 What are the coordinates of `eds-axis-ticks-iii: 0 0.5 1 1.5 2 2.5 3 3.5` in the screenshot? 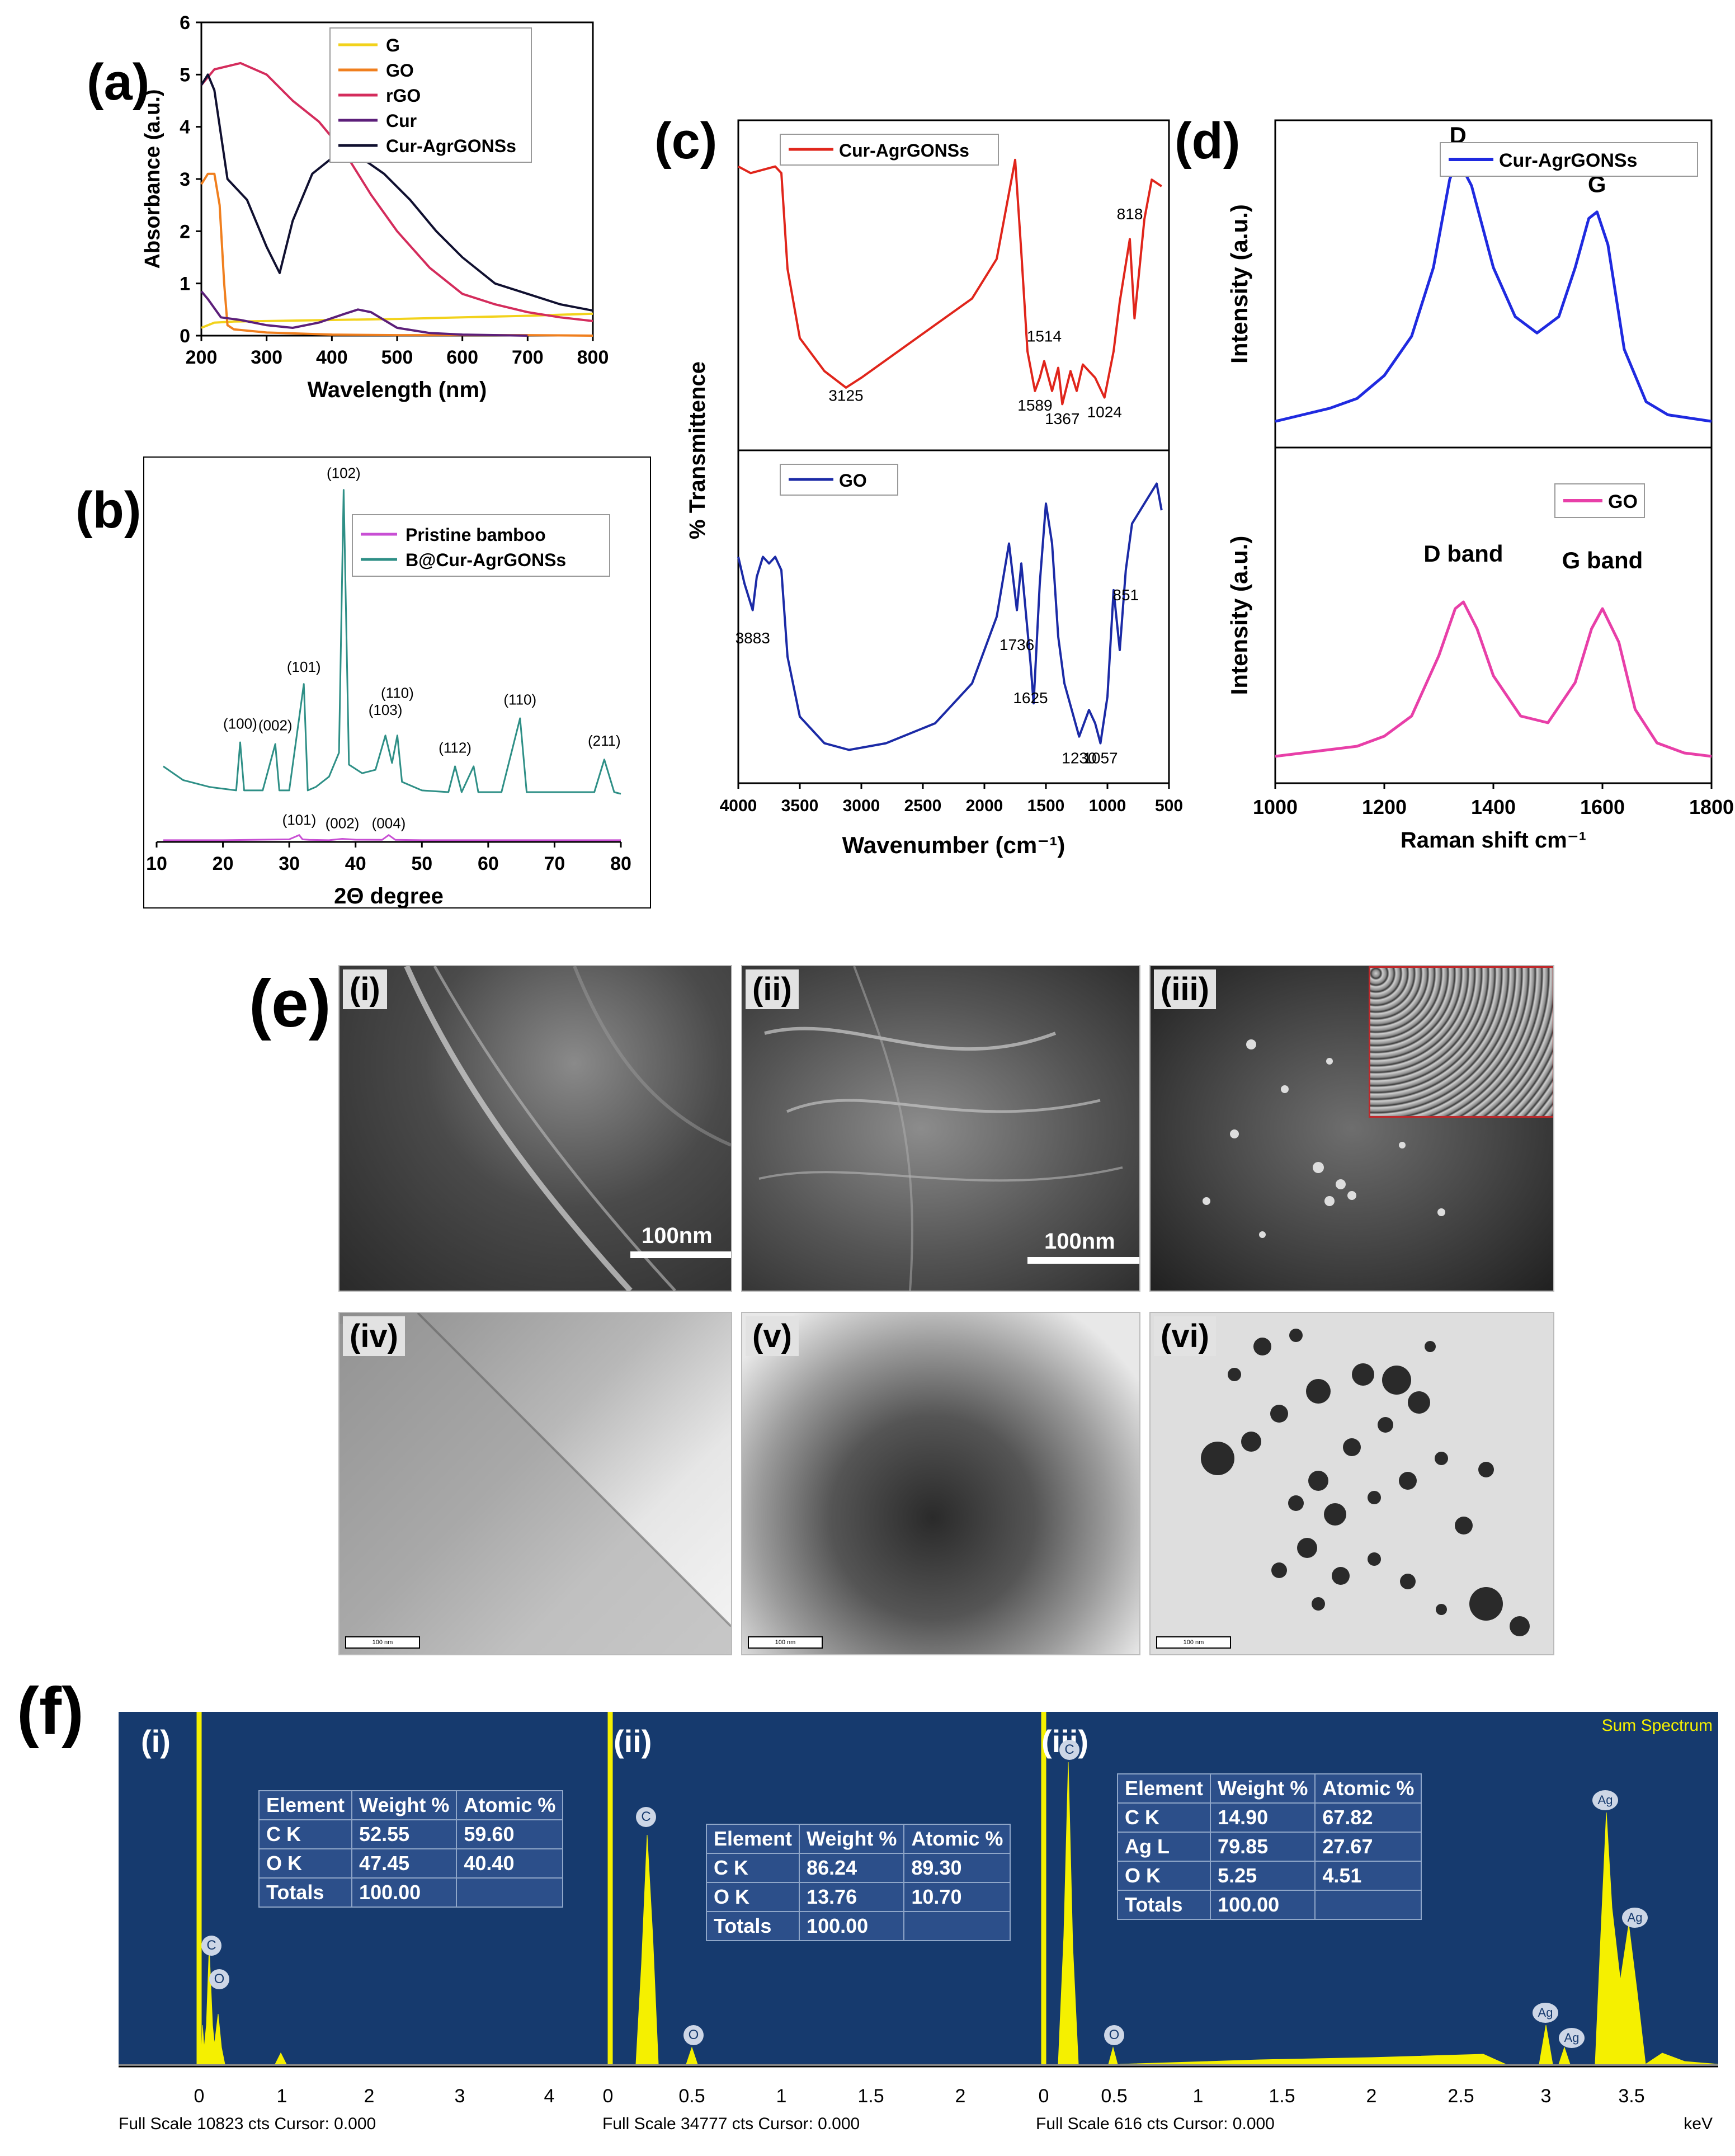 It's located at (1377, 2086).